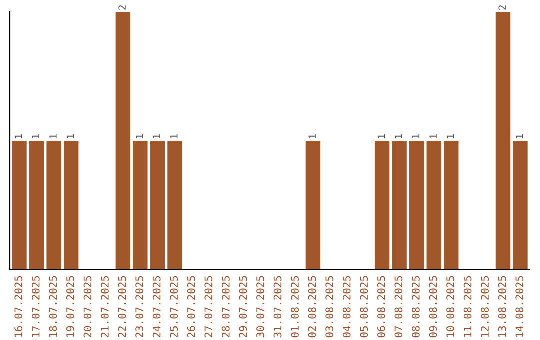 This screenshot has height=340, width=540. I want to click on x-tick-label: 03.08.2025, so click(330, 307).